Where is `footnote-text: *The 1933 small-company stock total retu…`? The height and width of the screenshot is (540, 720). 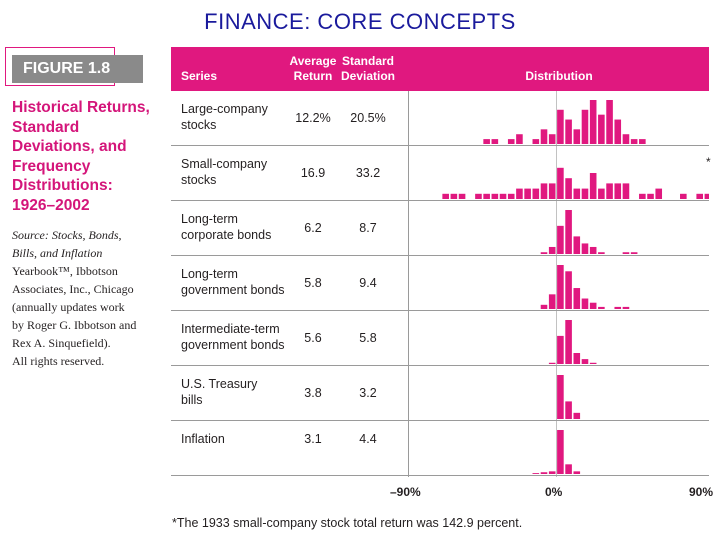 footnote-text: *The 1933 small-company stock total retu… is located at coordinates (347, 523).